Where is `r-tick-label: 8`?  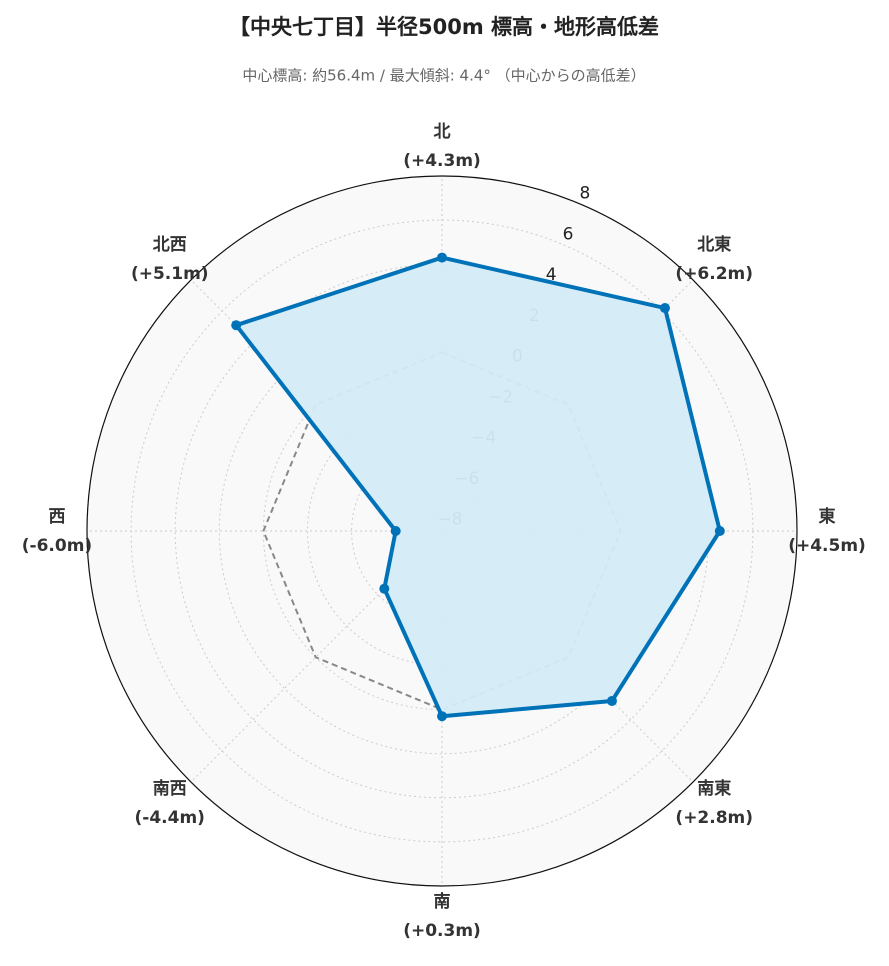
r-tick-label: 8 is located at coordinates (585, 194).